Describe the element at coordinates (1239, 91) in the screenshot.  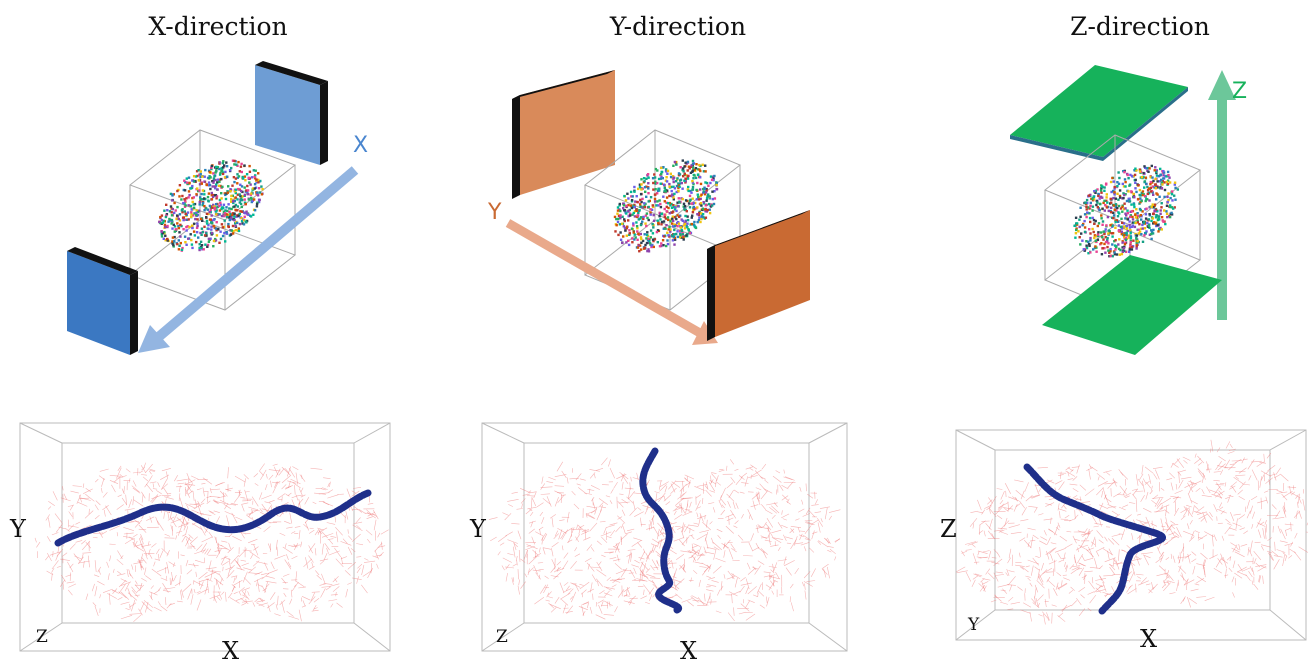
I see `z-arrow-label: Z` at that location.